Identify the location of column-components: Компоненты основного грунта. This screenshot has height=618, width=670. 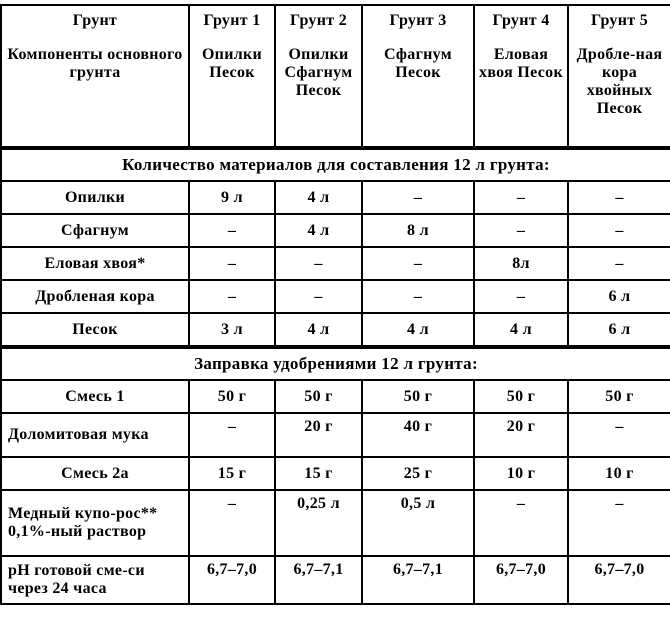
(95, 63).